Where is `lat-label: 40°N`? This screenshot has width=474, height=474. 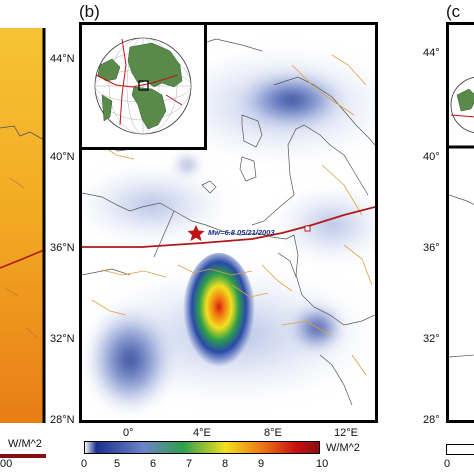 lat-label: 40°N is located at coordinates (62, 157).